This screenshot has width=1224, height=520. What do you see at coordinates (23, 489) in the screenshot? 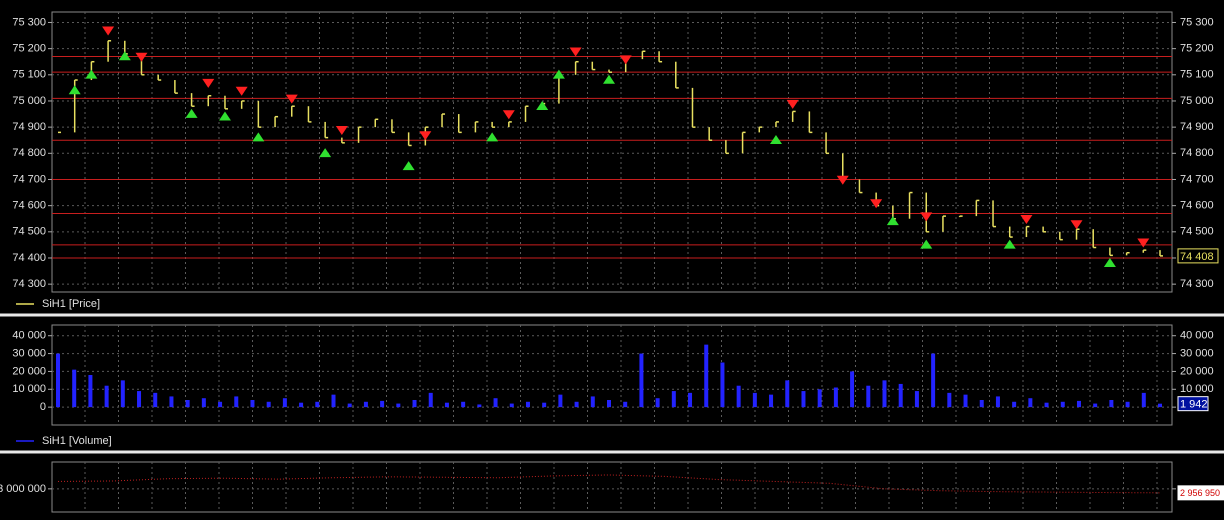
I see `y-tick-label: 3 000 000` at bounding box center [23, 489].